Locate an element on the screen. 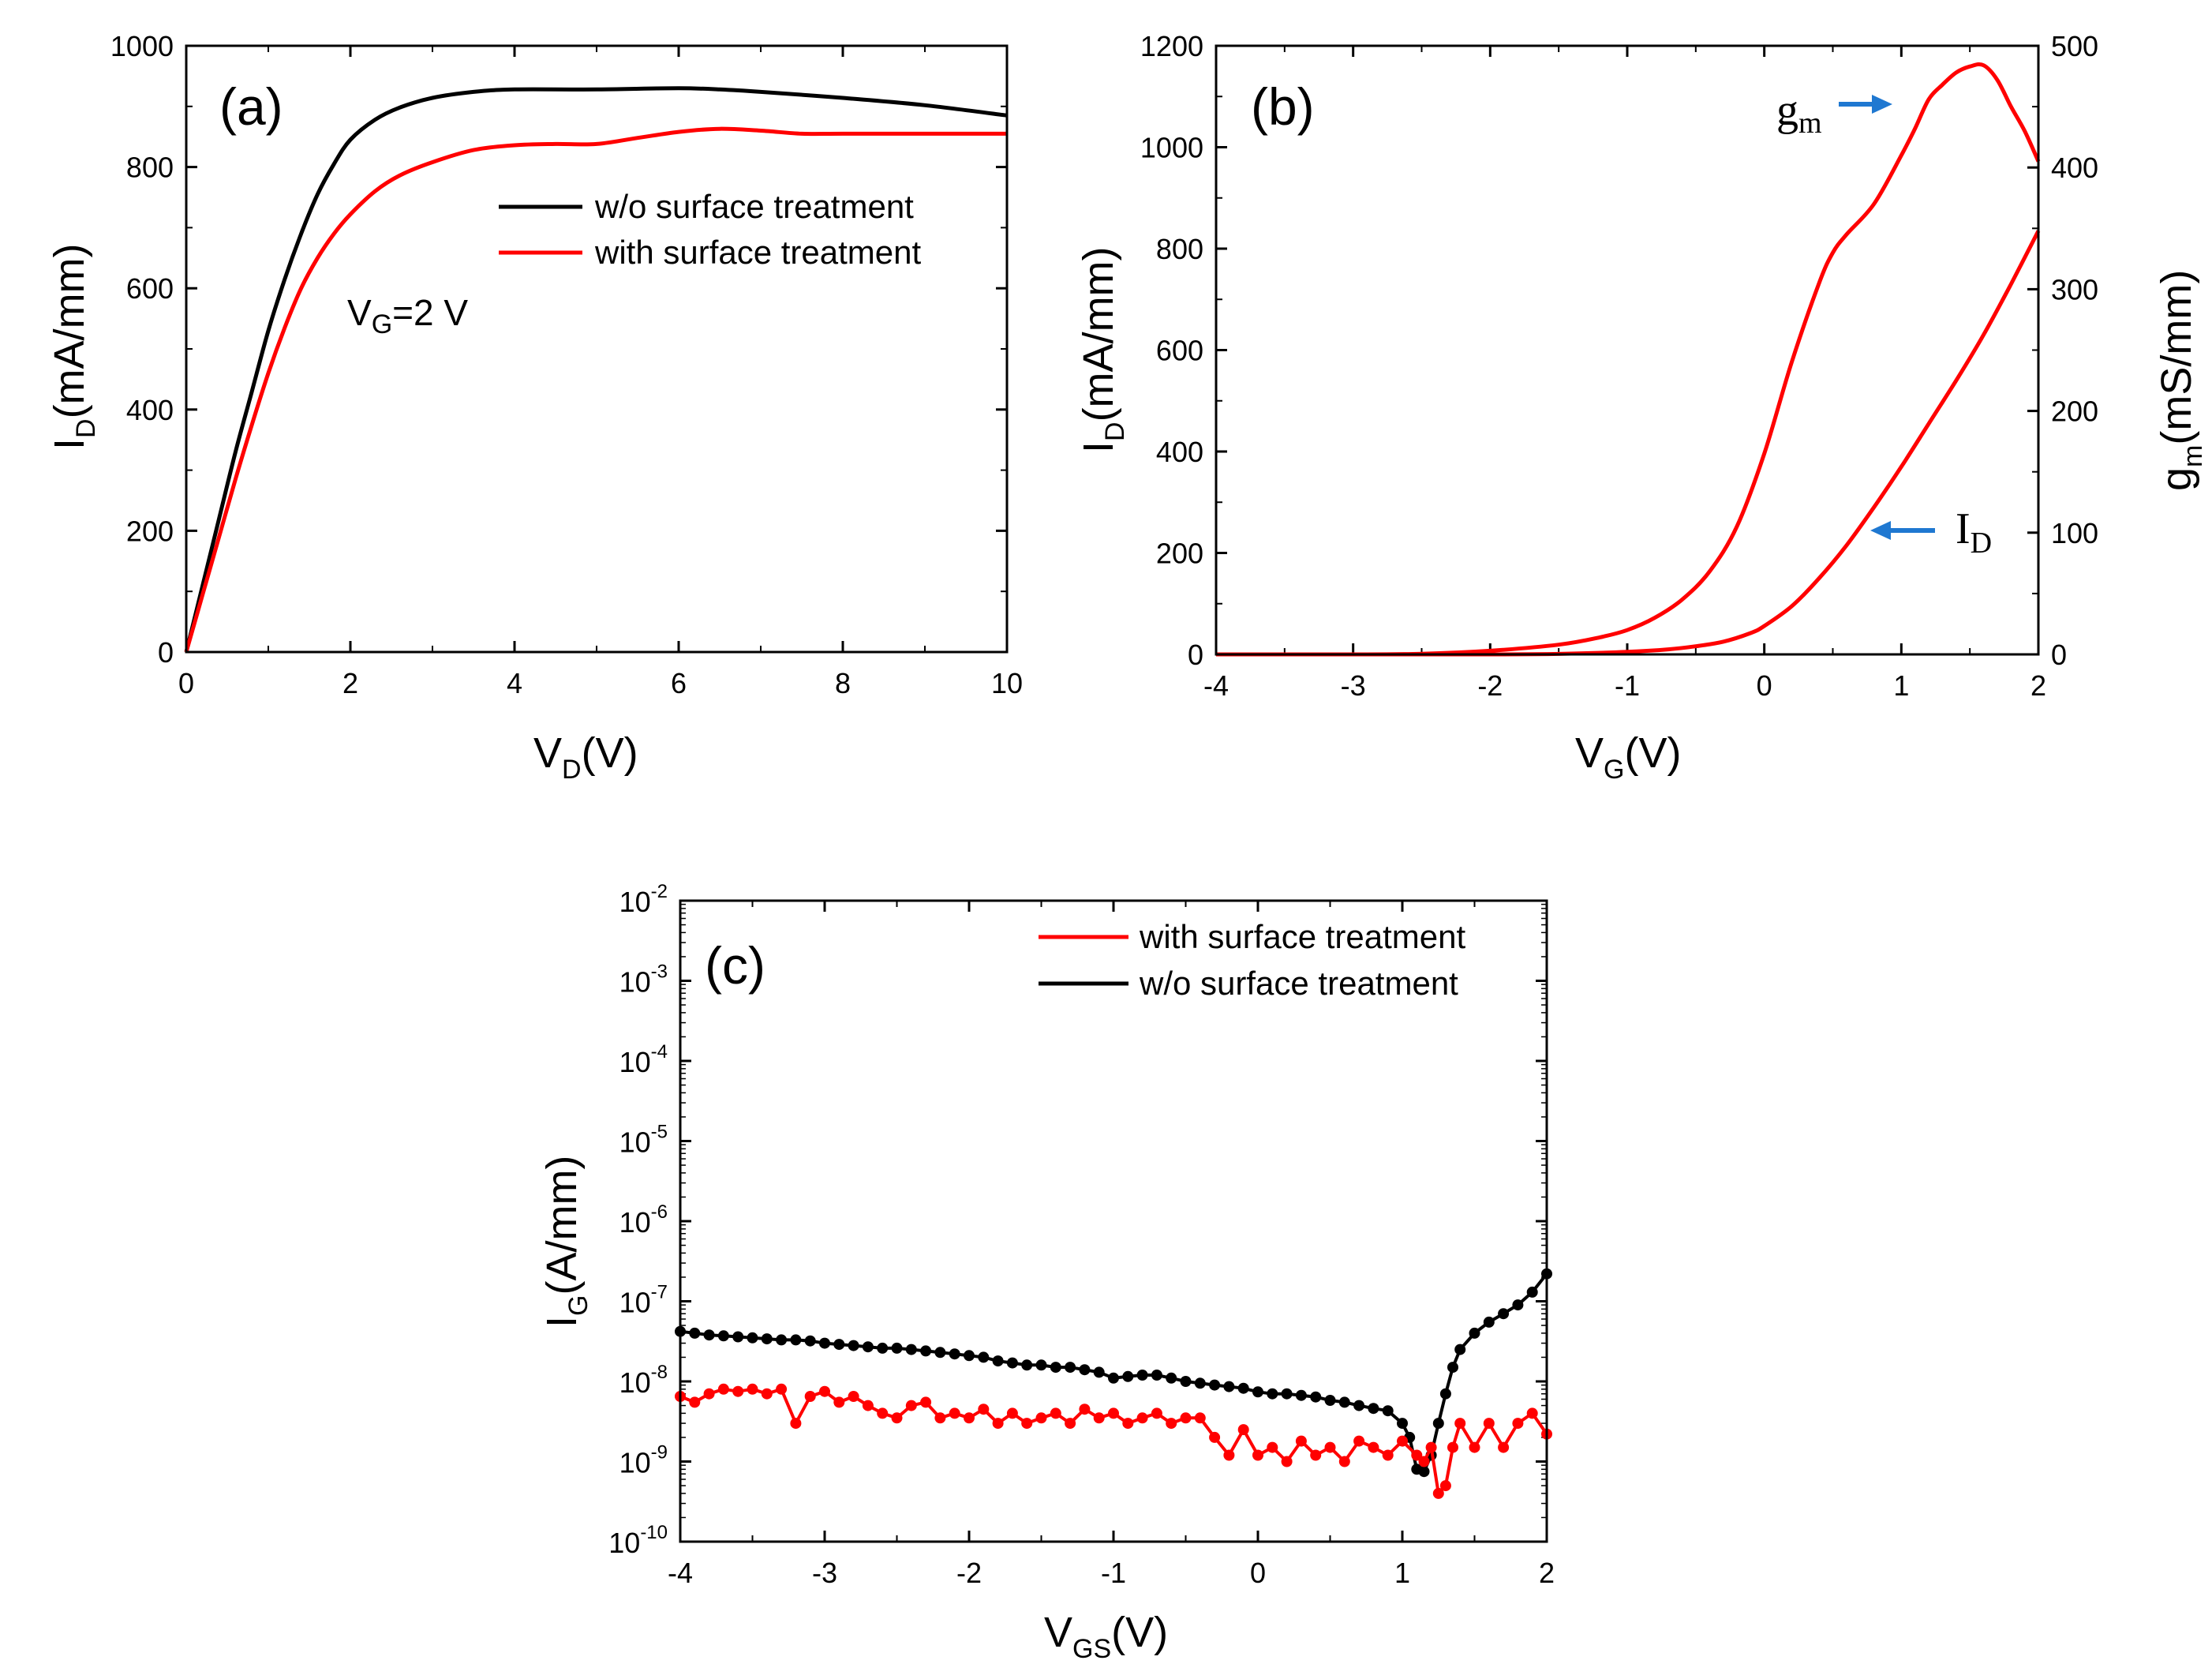 The width and height of the screenshot is (2212, 1679). panel-c-ytick-exp: -8 is located at coordinates (659, 1372).